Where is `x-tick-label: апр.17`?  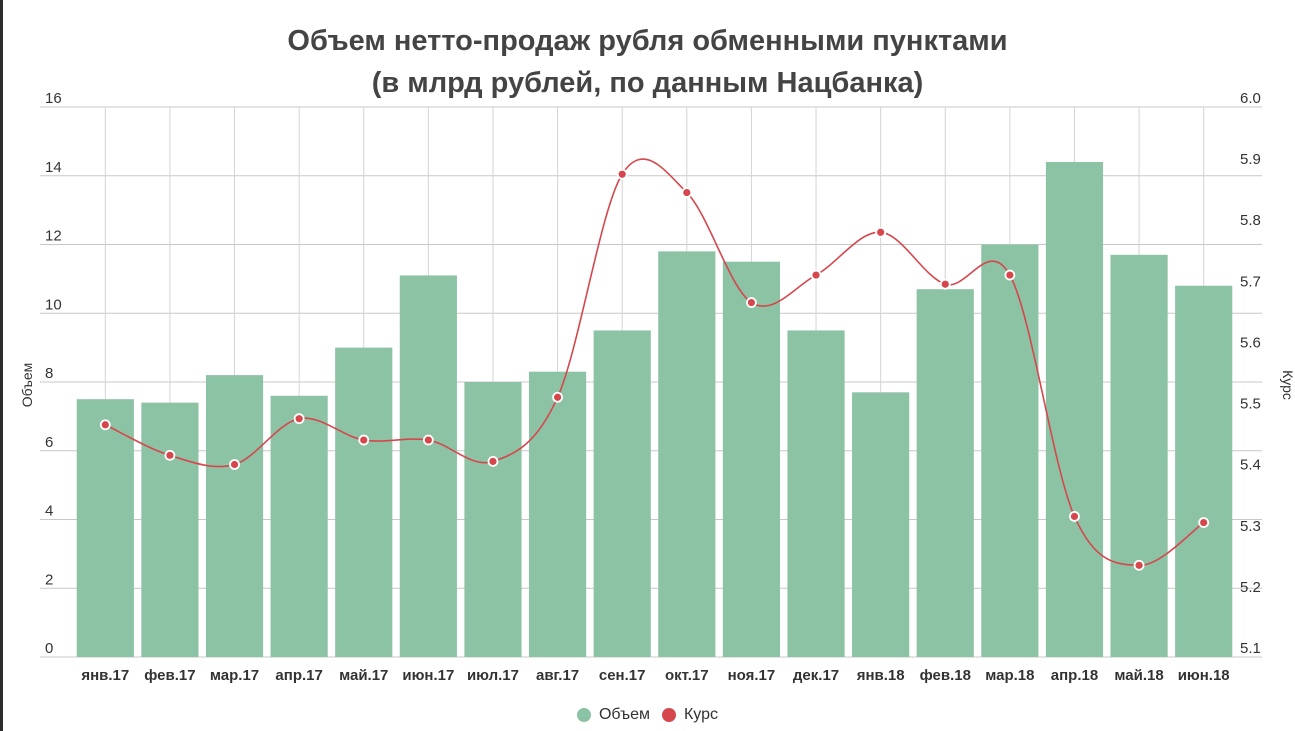 x-tick-label: апр.17 is located at coordinates (298, 675).